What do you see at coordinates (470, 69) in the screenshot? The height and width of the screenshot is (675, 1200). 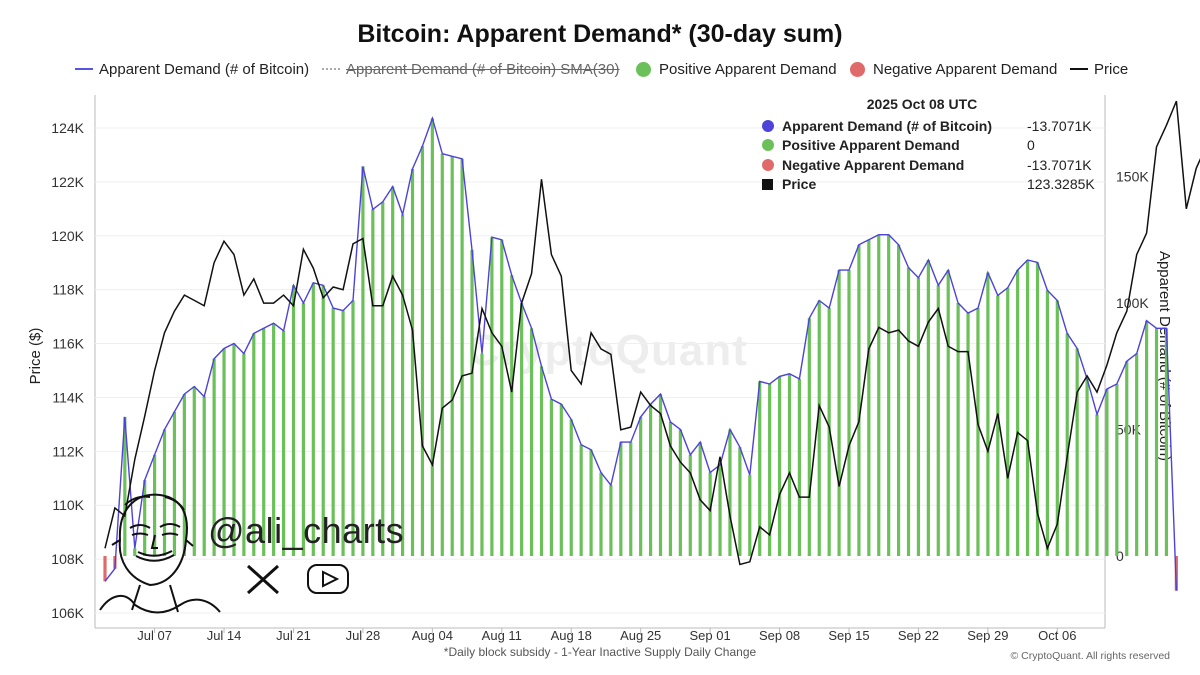 I see `legend-item-sma: Apparent Demand (# of Bitcoin) SMA(30)` at bounding box center [470, 69].